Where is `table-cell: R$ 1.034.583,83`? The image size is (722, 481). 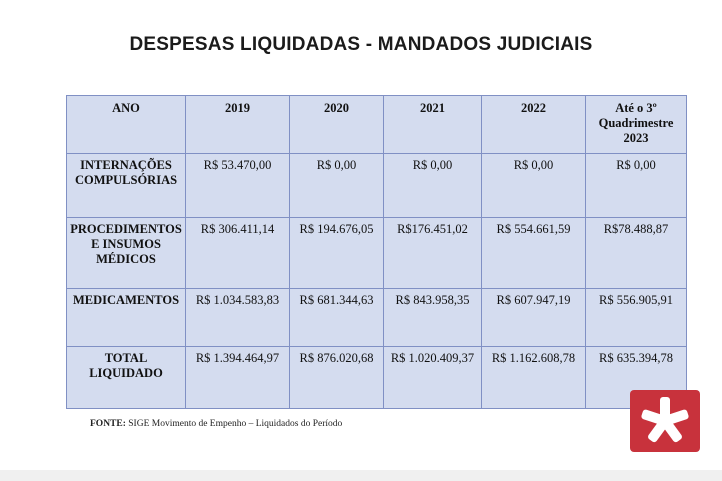 table-cell: R$ 1.034.583,83 is located at coordinates (237, 317).